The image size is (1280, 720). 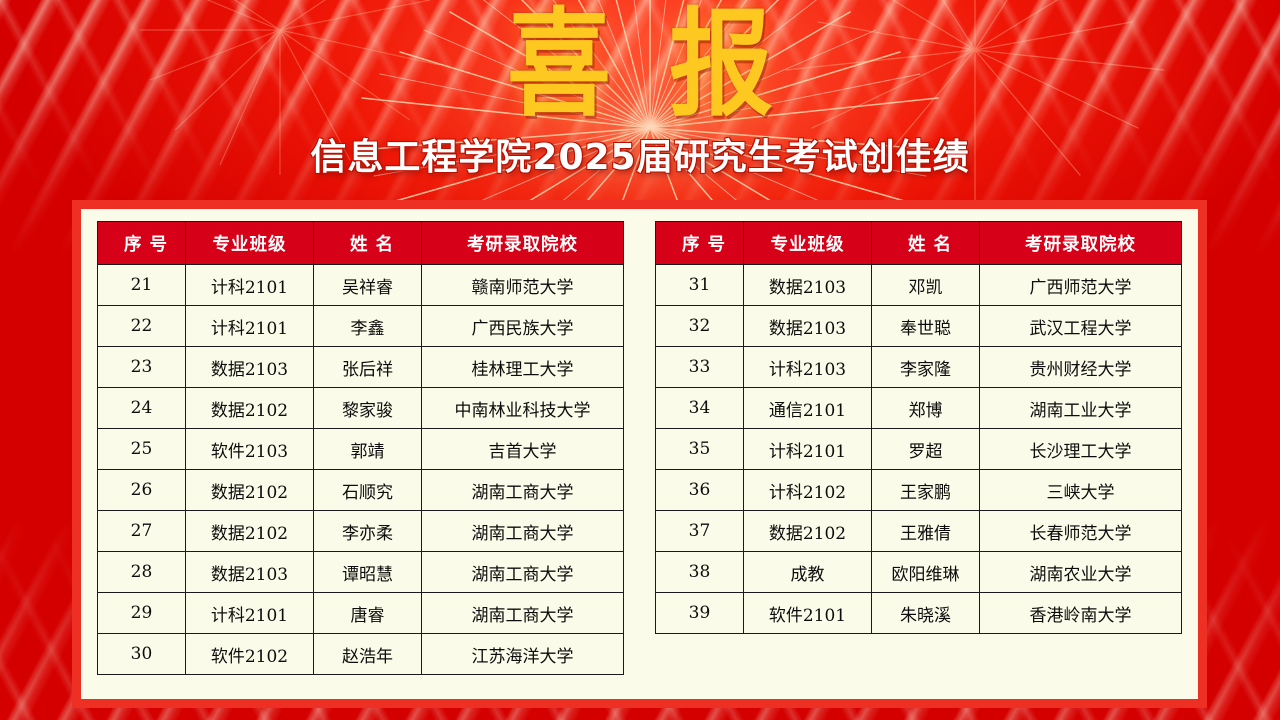 I want to click on table-row: 22 计科2101 李鑫 广西民族大学, so click(x=360, y=326).